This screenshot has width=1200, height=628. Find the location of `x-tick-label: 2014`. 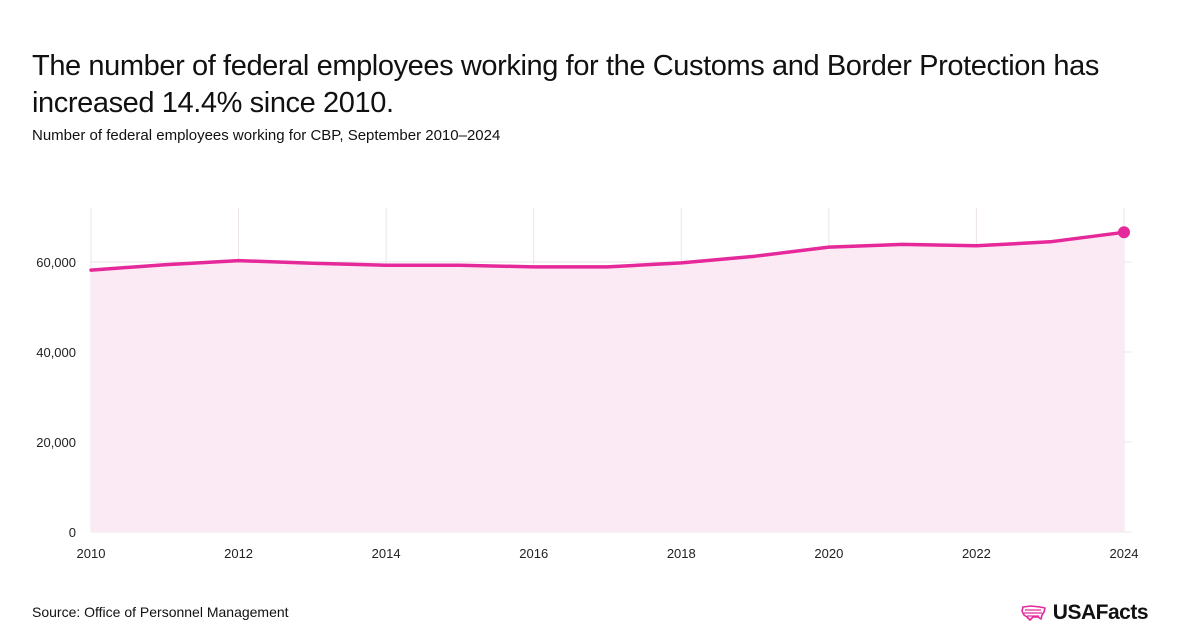

x-tick-label: 2014 is located at coordinates (386, 553).